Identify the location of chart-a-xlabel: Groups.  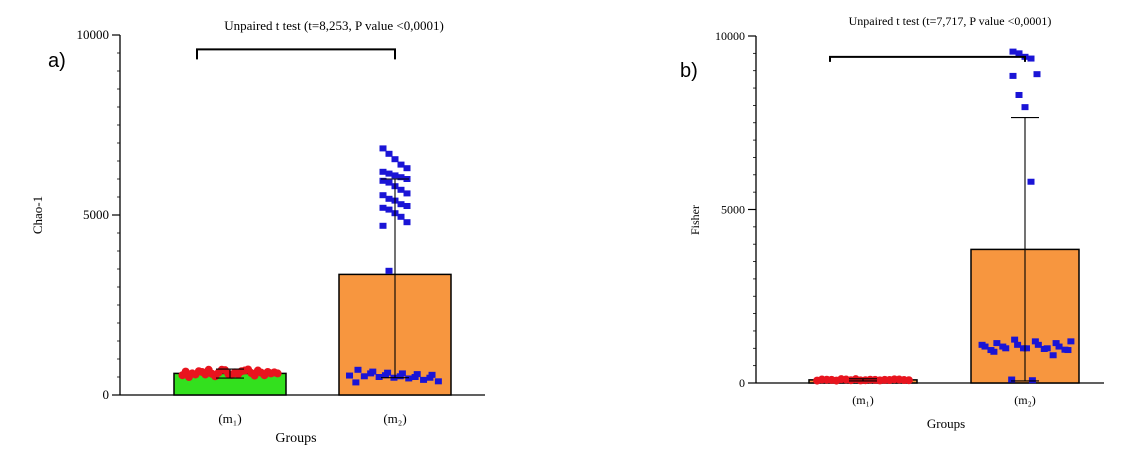
(295, 438).